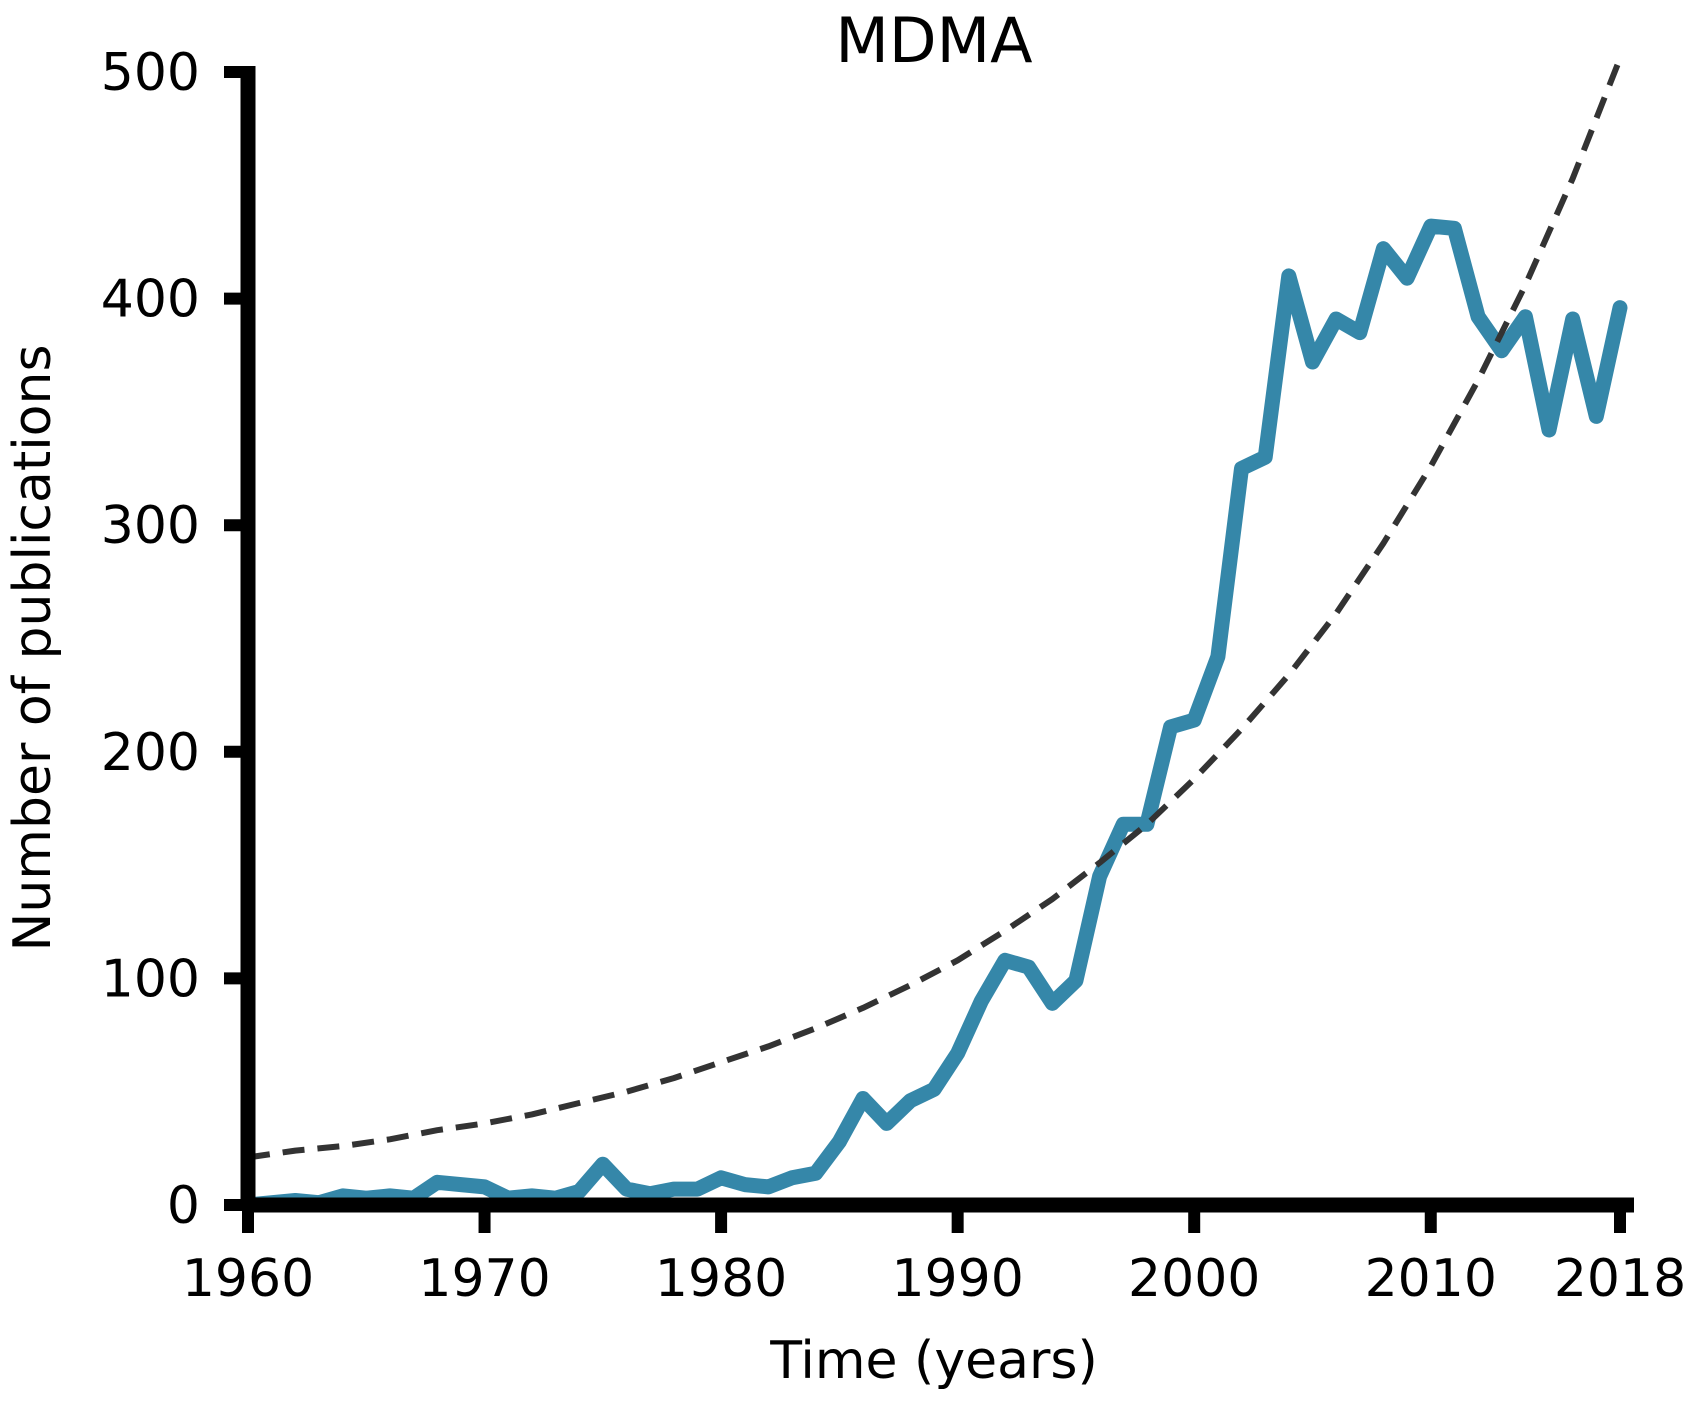  I want to click on y-tick-label: 0, so click(183, 1206).